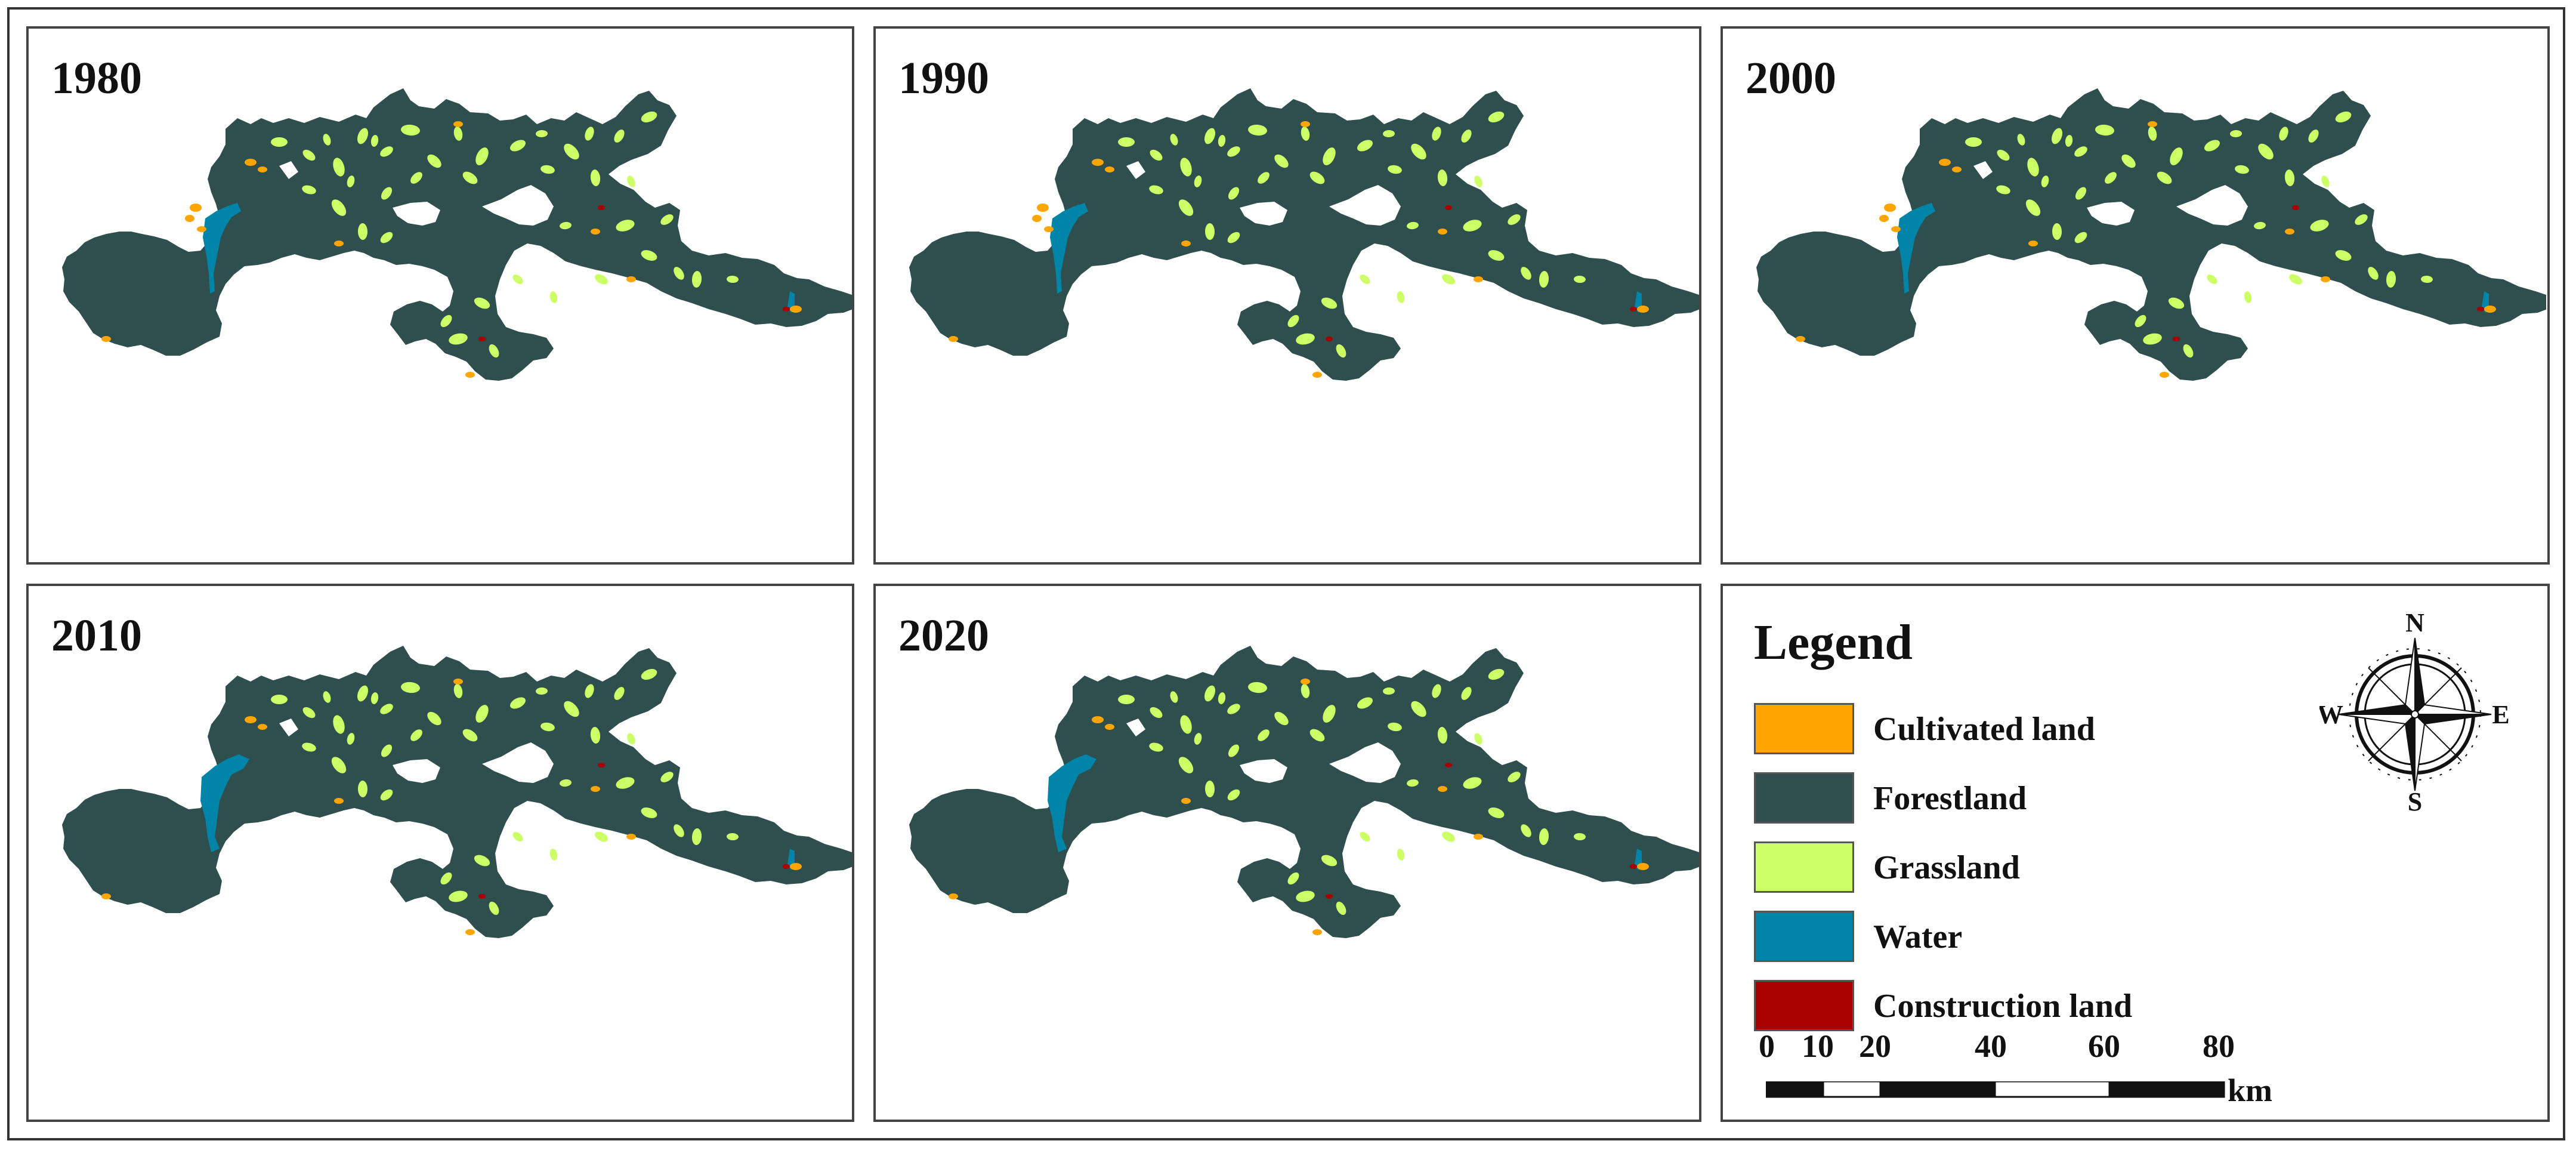  What do you see at coordinates (943, 78) in the screenshot?
I see `panel-year-label: 1990` at bounding box center [943, 78].